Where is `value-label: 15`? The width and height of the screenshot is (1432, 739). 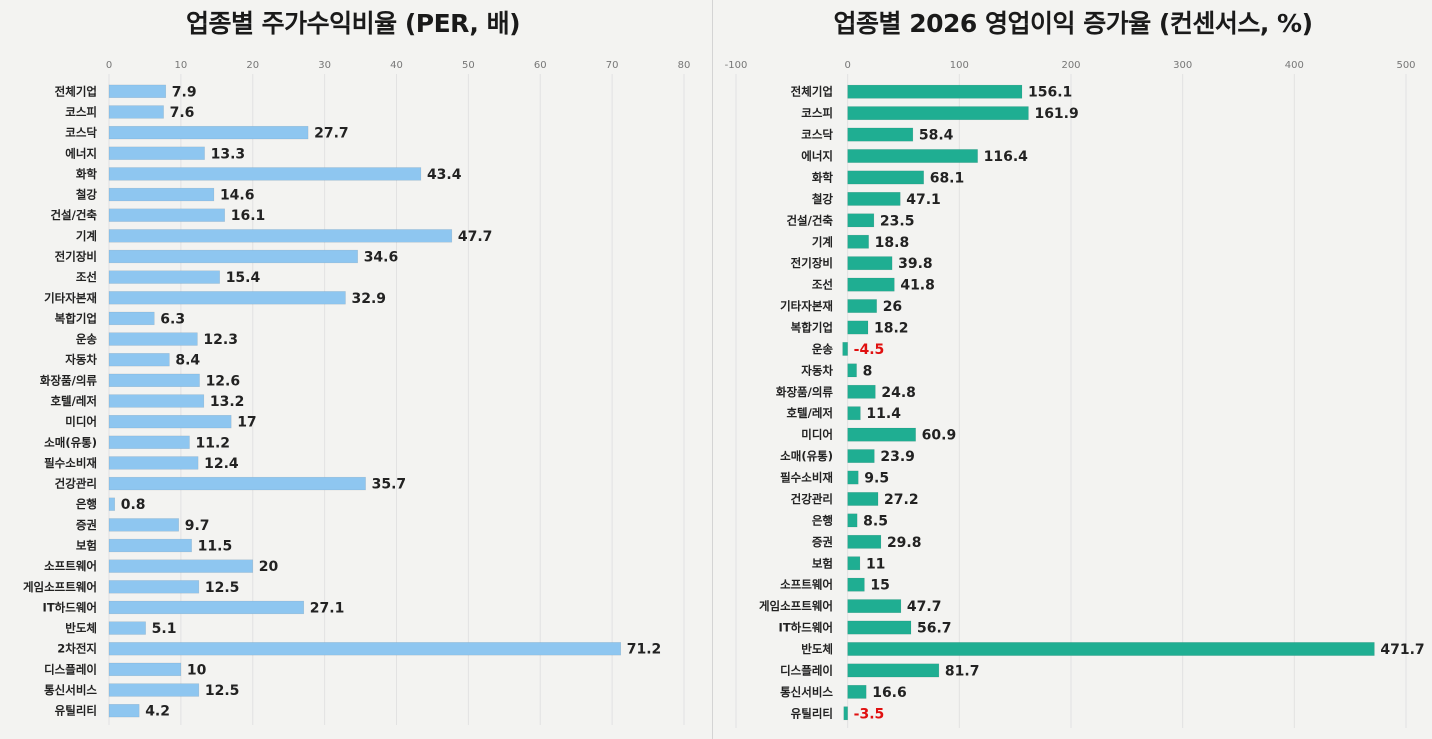
value-label: 15 is located at coordinates (879, 586).